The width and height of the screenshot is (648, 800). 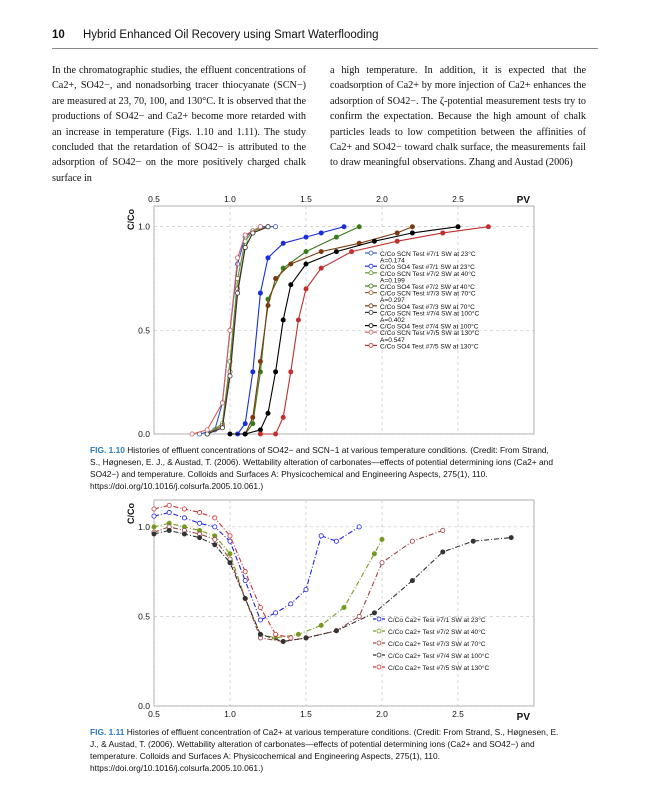 I want to click on legend-label: C/Co Ca2+ Test #7/2 SW at 40°C, so click(x=437, y=632).